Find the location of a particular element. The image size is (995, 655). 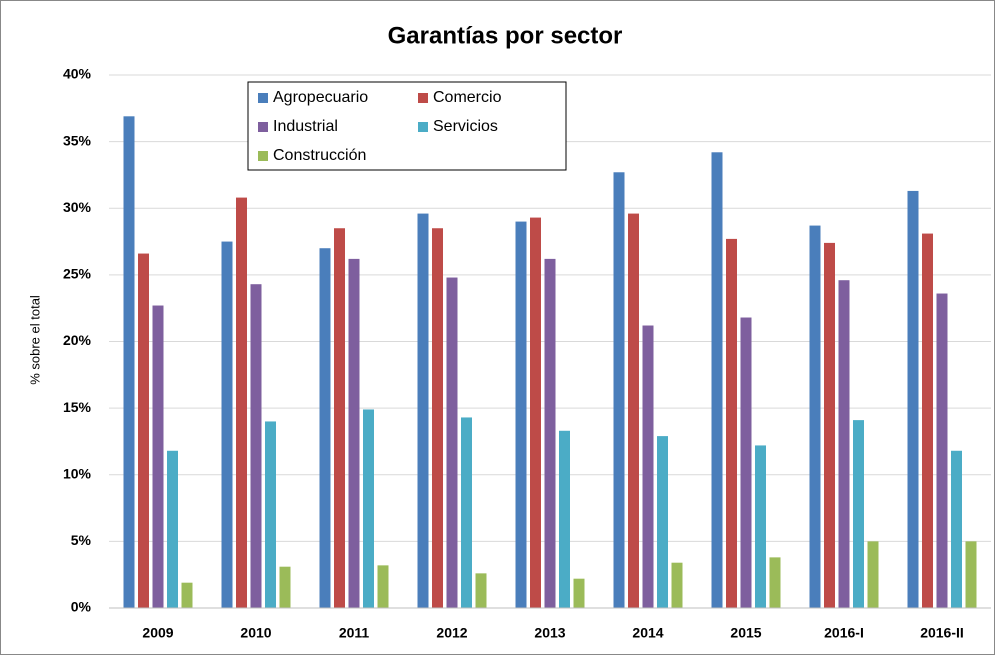

x-tick-label: 2016-II is located at coordinates (942, 633).